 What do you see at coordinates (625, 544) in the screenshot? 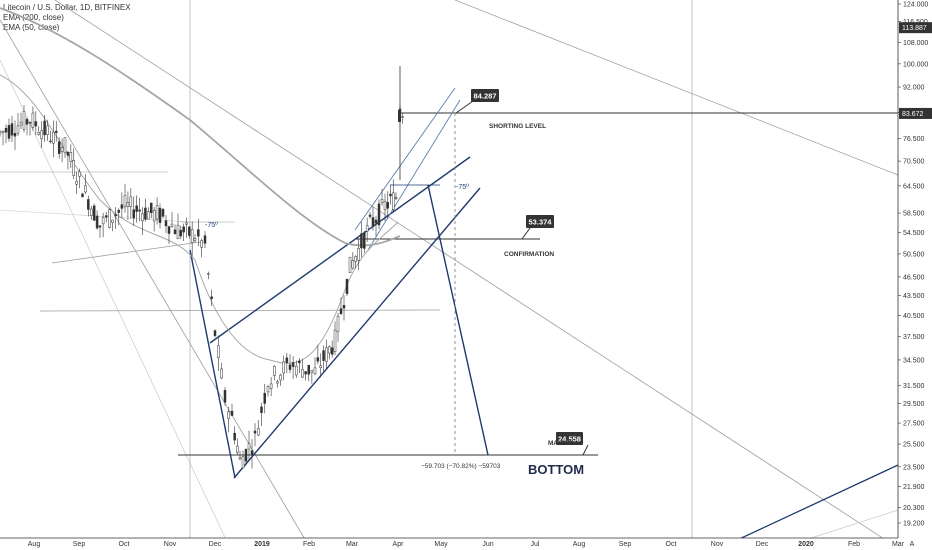
I see `x-tick-label: Sep` at bounding box center [625, 544].